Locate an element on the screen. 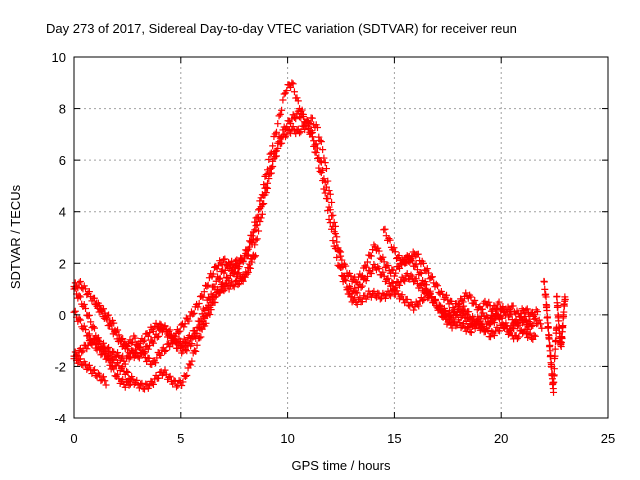  y-tick-label: 6 is located at coordinates (62, 160).